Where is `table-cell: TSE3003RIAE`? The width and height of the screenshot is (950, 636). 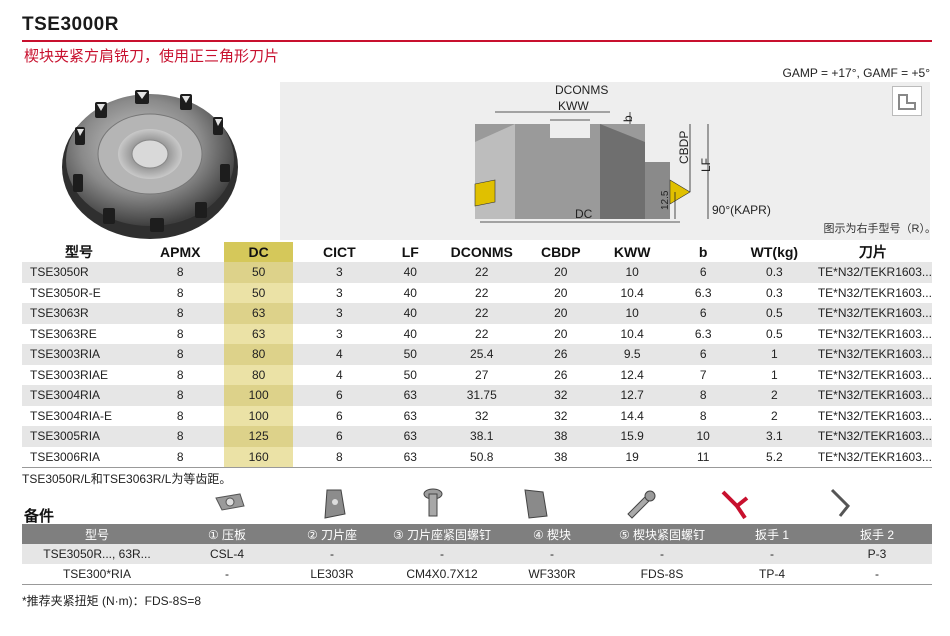 table-cell: TSE3003RIAE is located at coordinates (69, 374).